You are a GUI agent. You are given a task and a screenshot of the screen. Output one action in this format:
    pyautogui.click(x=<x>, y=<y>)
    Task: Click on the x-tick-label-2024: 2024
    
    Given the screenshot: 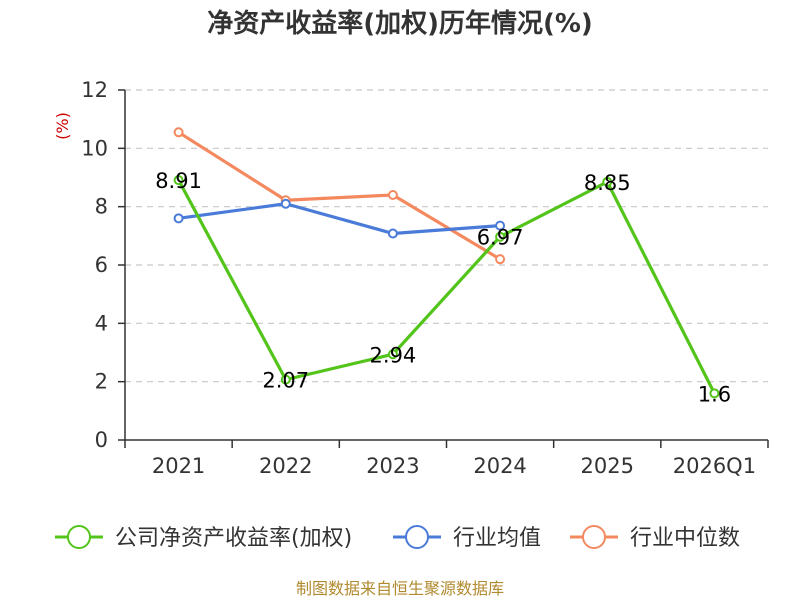 What is the action you would take?
    pyautogui.click(x=499, y=466)
    